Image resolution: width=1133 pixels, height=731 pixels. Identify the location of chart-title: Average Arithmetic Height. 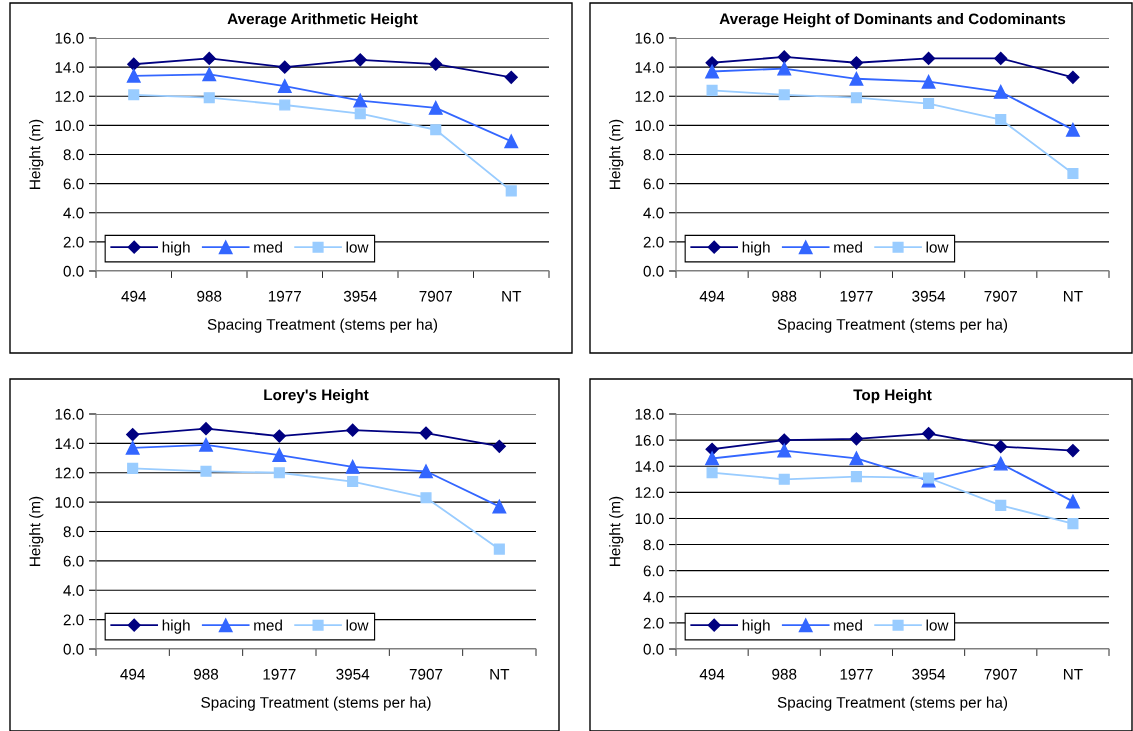
(322, 20).